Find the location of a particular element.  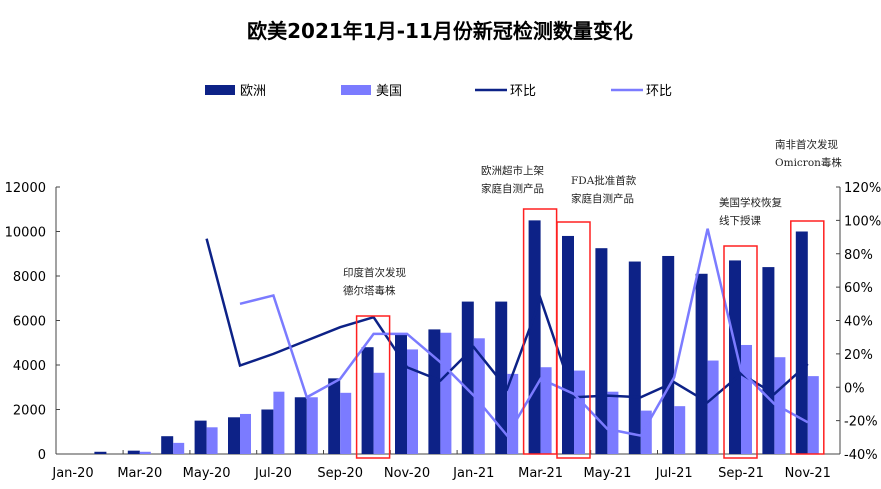

legend-label: 欧洲 is located at coordinates (253, 91).